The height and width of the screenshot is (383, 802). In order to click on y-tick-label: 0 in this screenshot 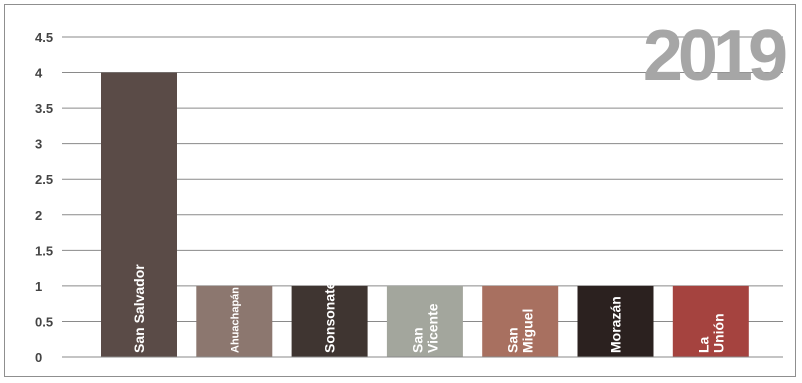, I will do `click(38, 357)`.